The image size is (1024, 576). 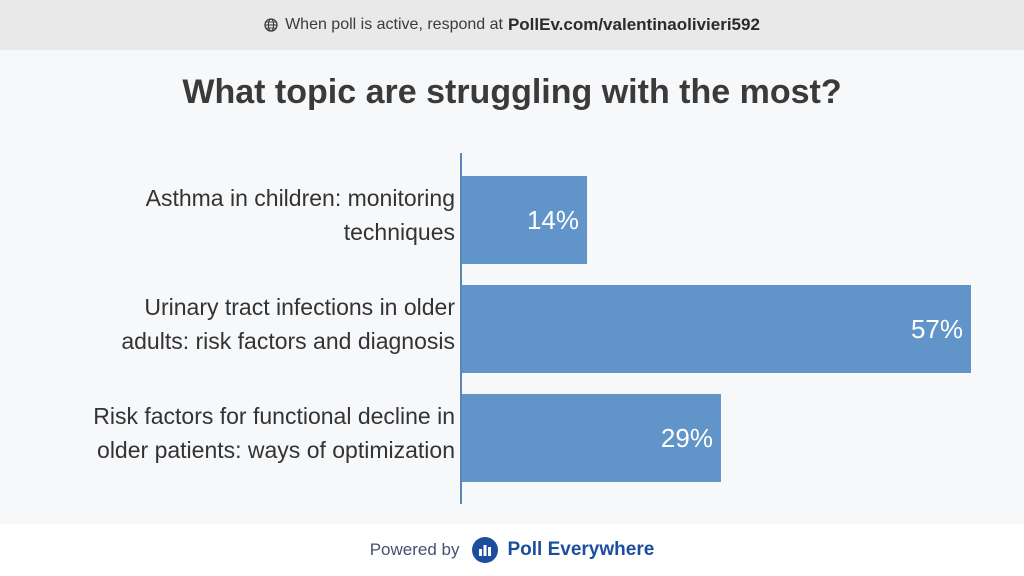 What do you see at coordinates (300, 198) in the screenshot?
I see `category-label: Asthma in children: monitoring` at bounding box center [300, 198].